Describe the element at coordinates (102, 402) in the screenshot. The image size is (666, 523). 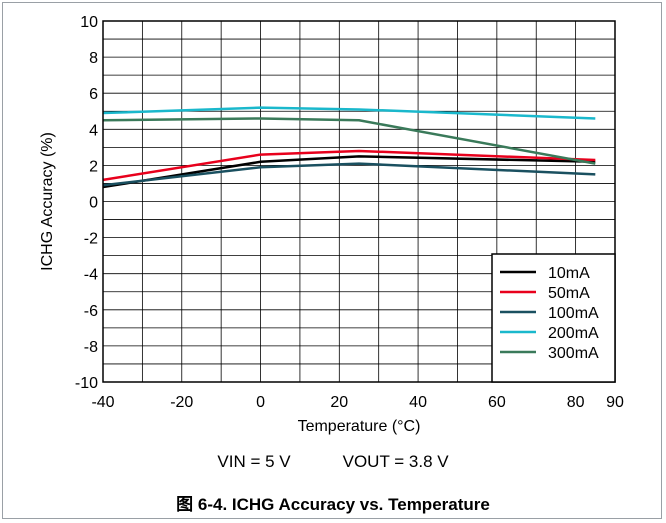
I see `x-tick-label: -40` at that location.